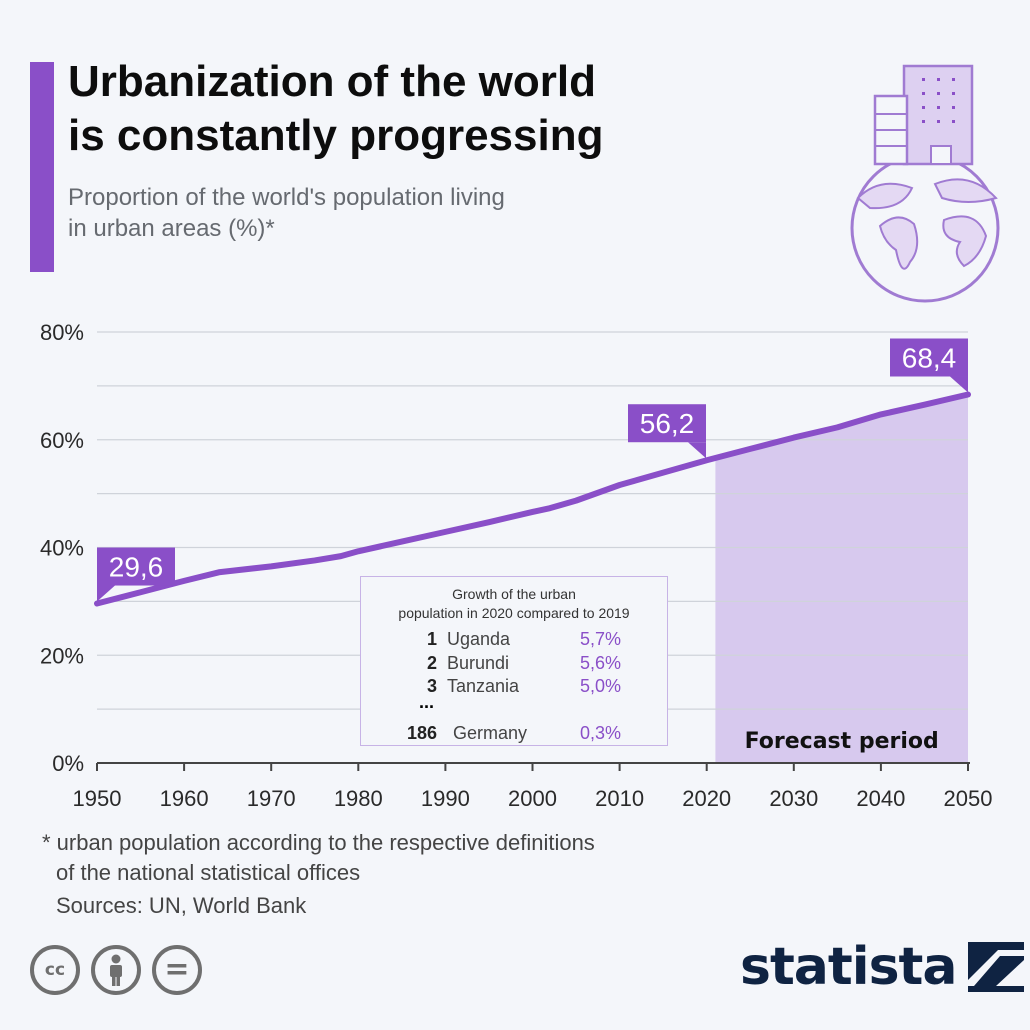 The width and height of the screenshot is (1030, 1030). Describe the element at coordinates (62, 332) in the screenshot. I see `y-tick-label: 80%` at that location.